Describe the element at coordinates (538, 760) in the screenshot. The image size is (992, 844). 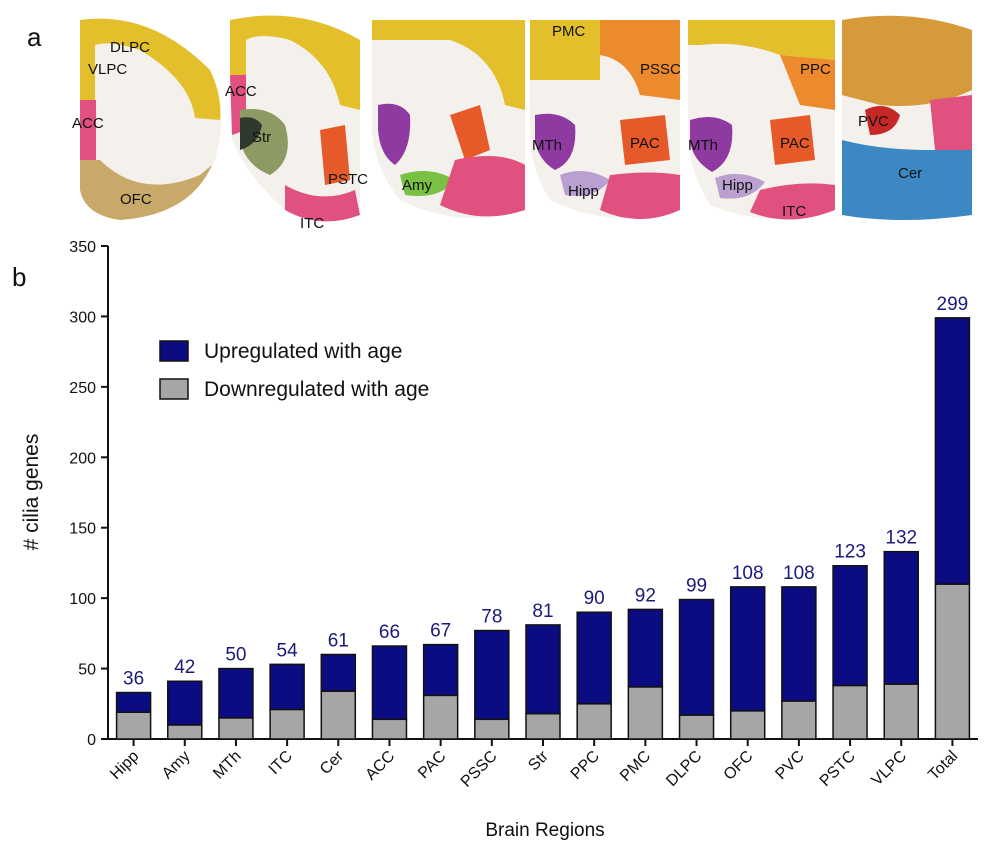
I see `x-tick-label: Str` at that location.